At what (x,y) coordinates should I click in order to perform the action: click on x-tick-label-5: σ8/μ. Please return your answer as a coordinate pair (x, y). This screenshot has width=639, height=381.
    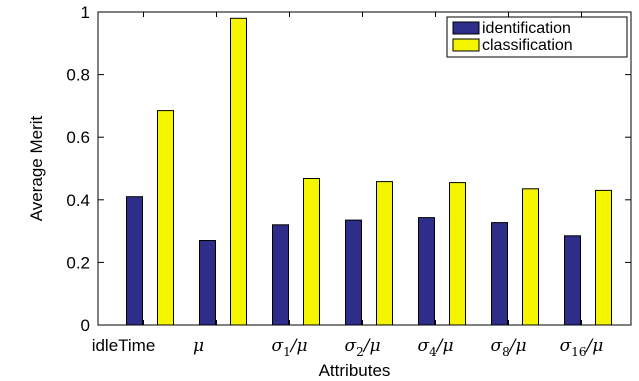
    Looking at the image, I should click on (508, 347).